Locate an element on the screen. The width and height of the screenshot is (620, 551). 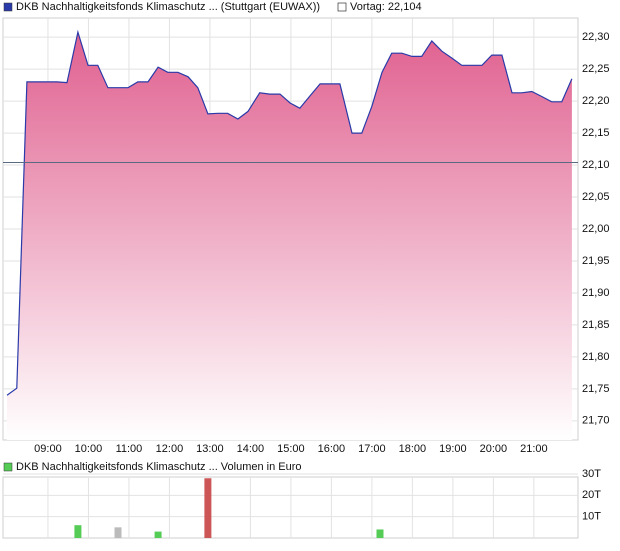
y-tick-label: 22,20 is located at coordinates (596, 101).